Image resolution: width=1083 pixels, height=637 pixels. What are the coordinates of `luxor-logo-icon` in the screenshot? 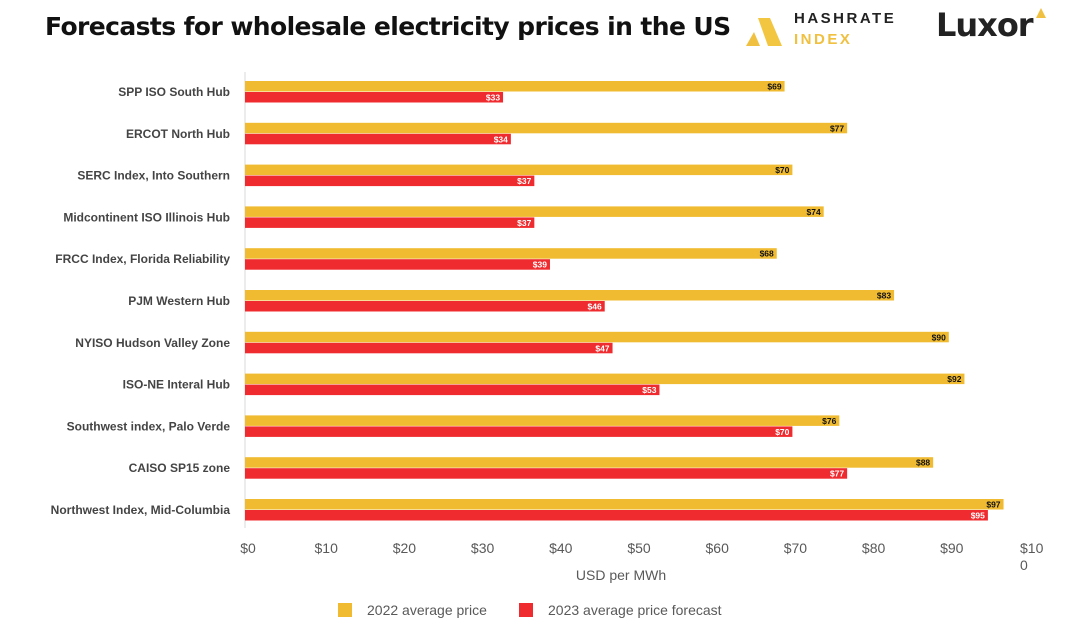 It's located at (1041, 13).